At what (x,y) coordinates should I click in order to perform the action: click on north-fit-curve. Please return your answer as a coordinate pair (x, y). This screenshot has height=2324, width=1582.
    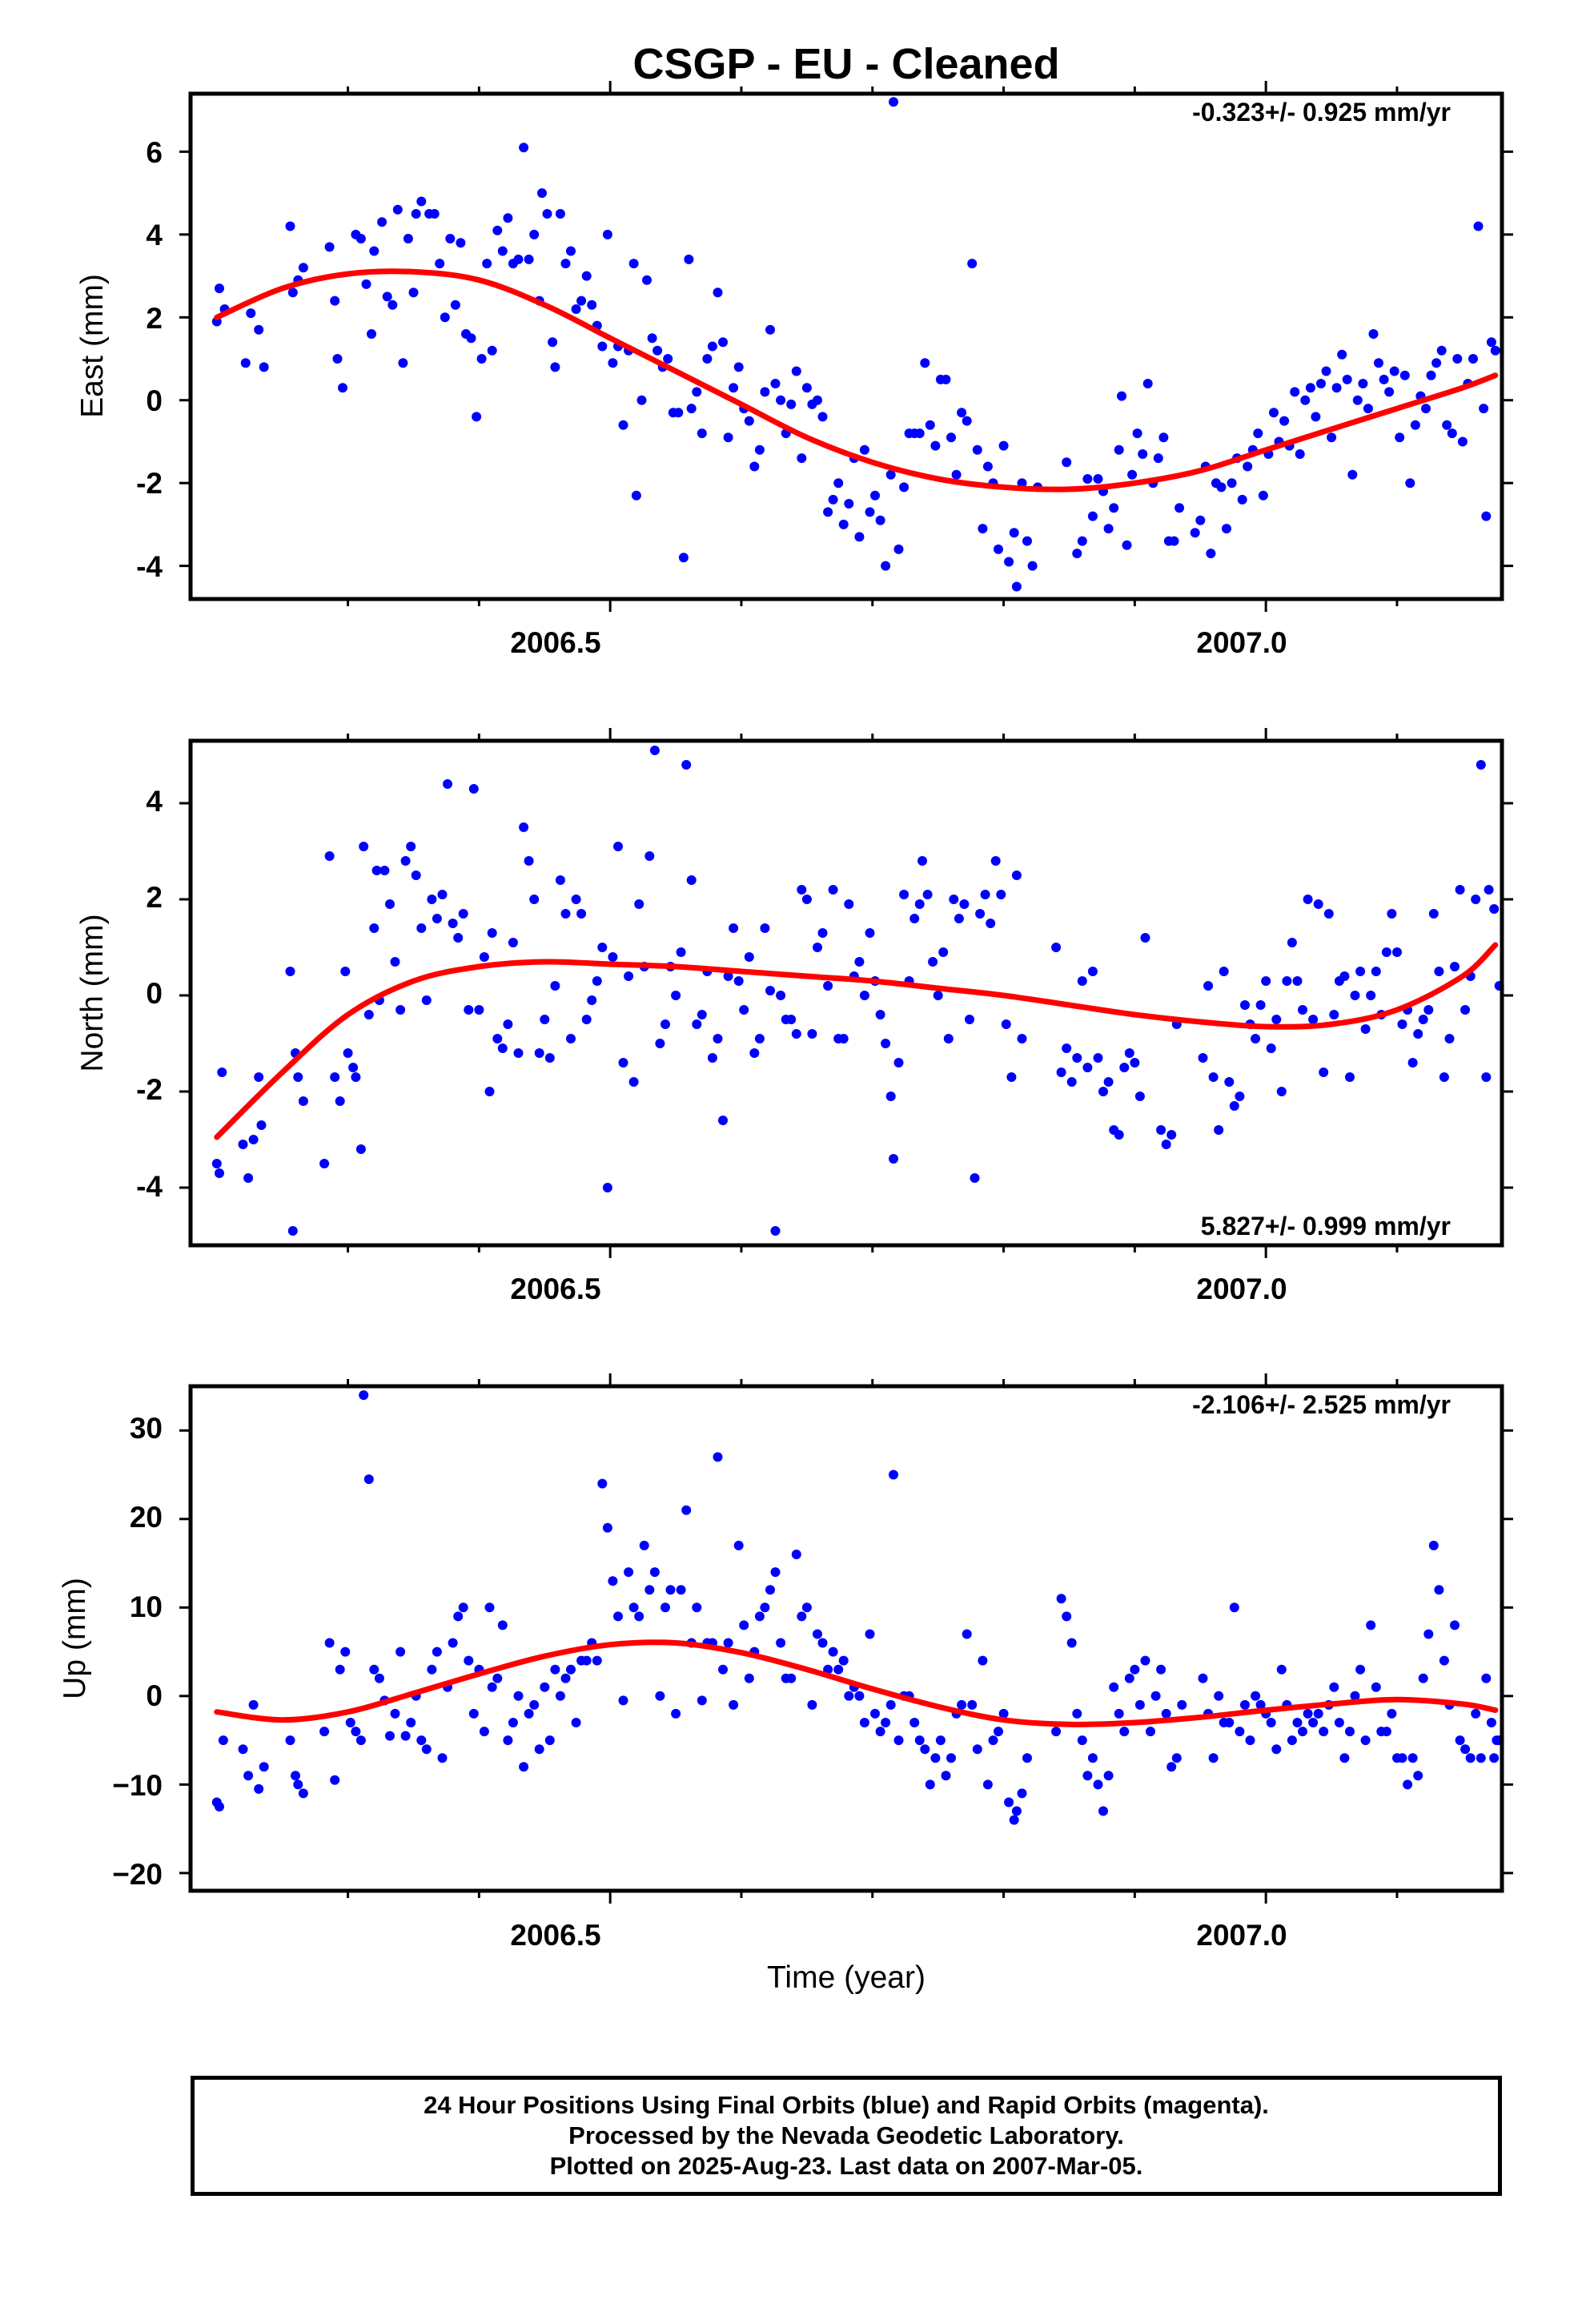
    Looking at the image, I should click on (856, 1041).